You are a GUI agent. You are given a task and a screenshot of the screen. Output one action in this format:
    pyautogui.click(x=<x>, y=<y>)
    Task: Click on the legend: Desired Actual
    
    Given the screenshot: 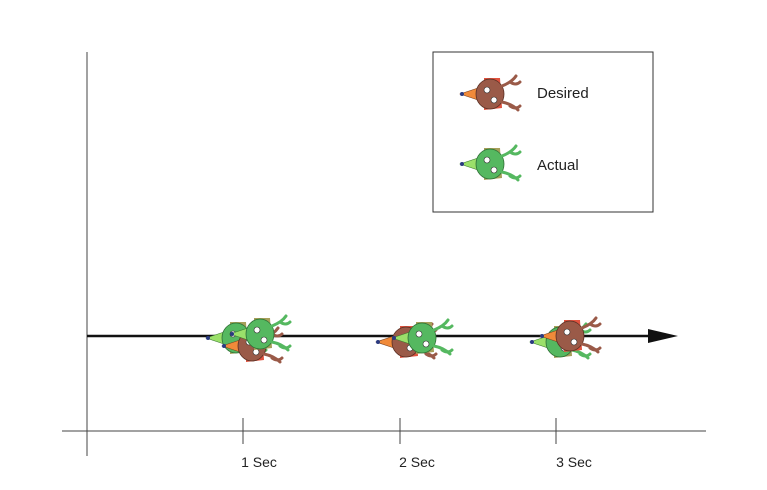 What is the action you would take?
    pyautogui.click(x=543, y=132)
    